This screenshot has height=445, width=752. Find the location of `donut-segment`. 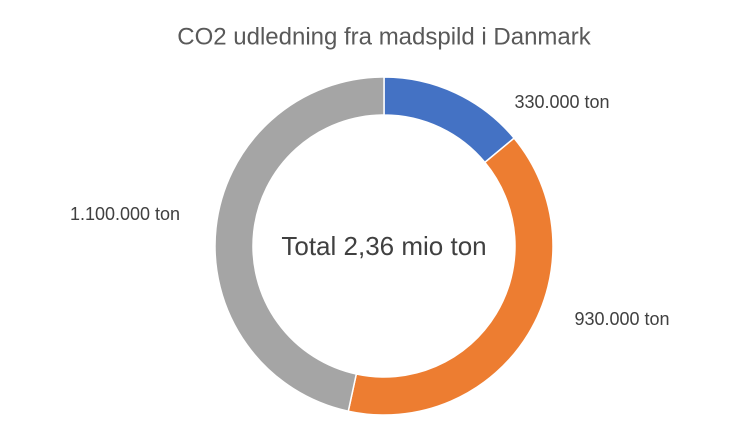

donut-segment is located at coordinates (449, 120).